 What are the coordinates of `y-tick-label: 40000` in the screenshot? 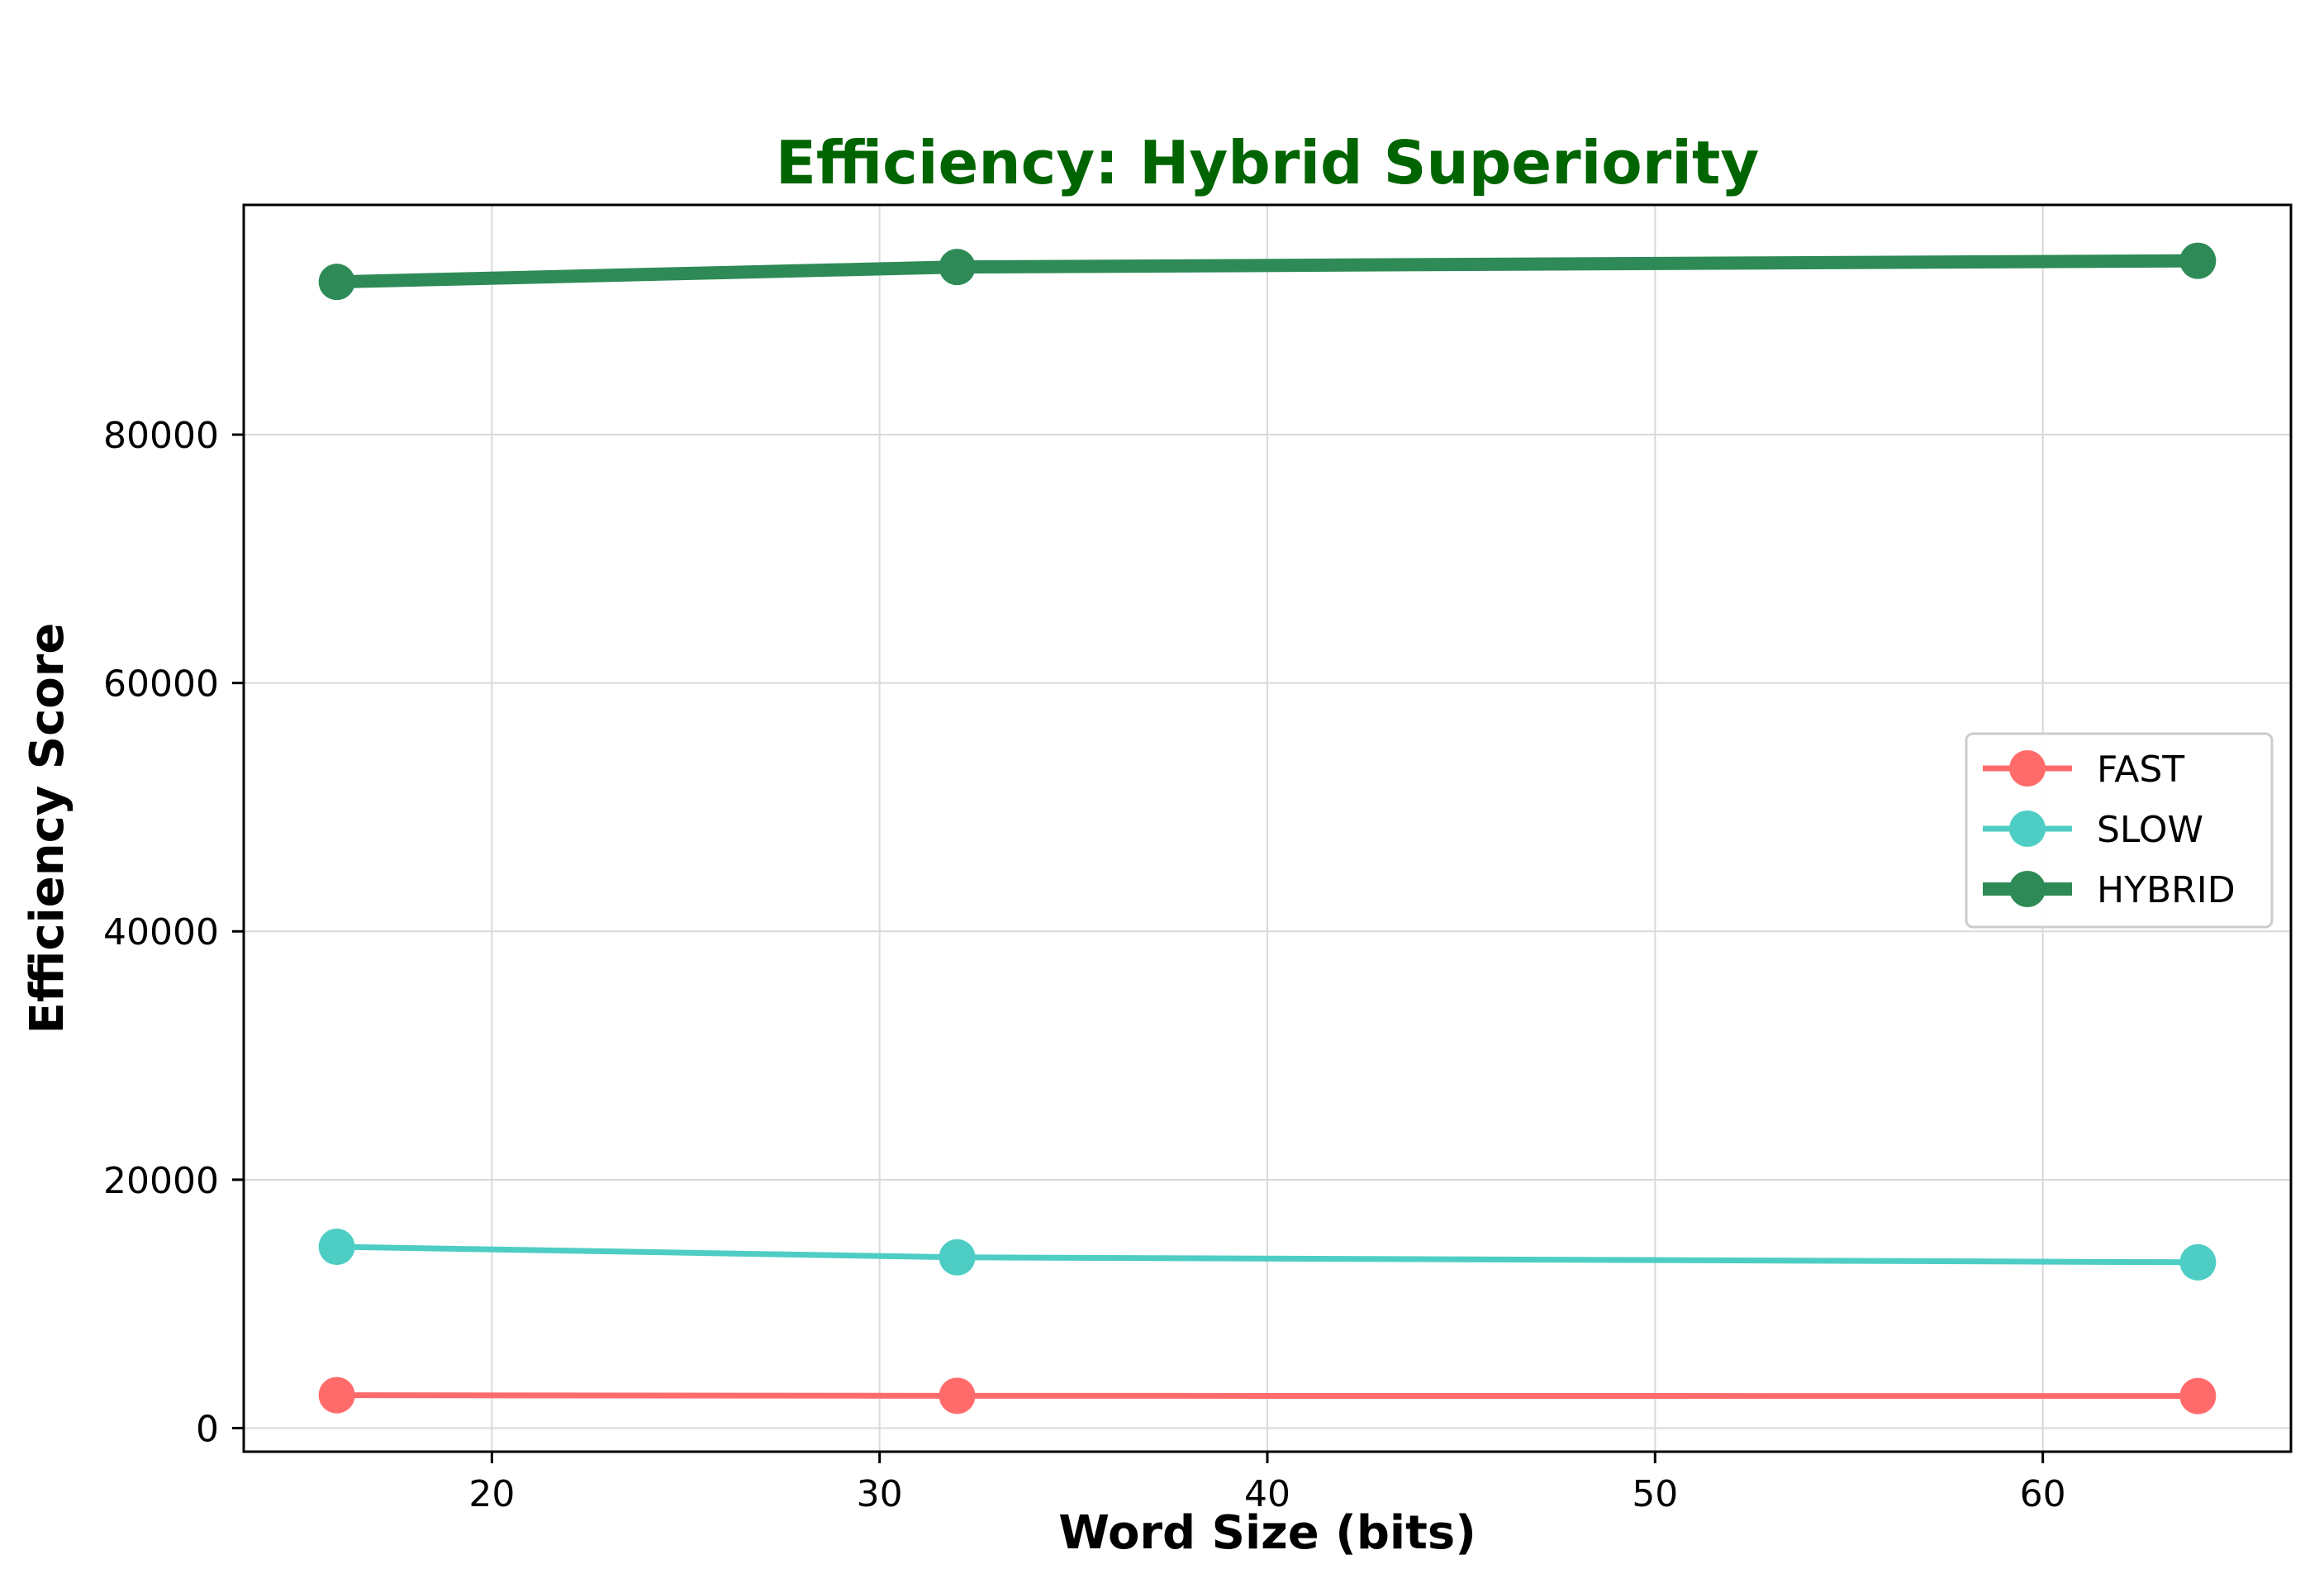 It's located at (161, 932).